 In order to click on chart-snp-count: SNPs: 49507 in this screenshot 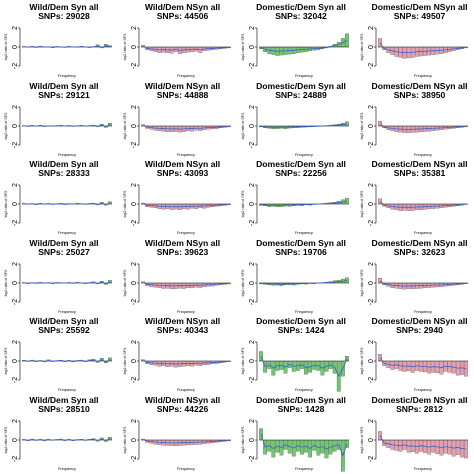, I will do `click(419, 16)`.